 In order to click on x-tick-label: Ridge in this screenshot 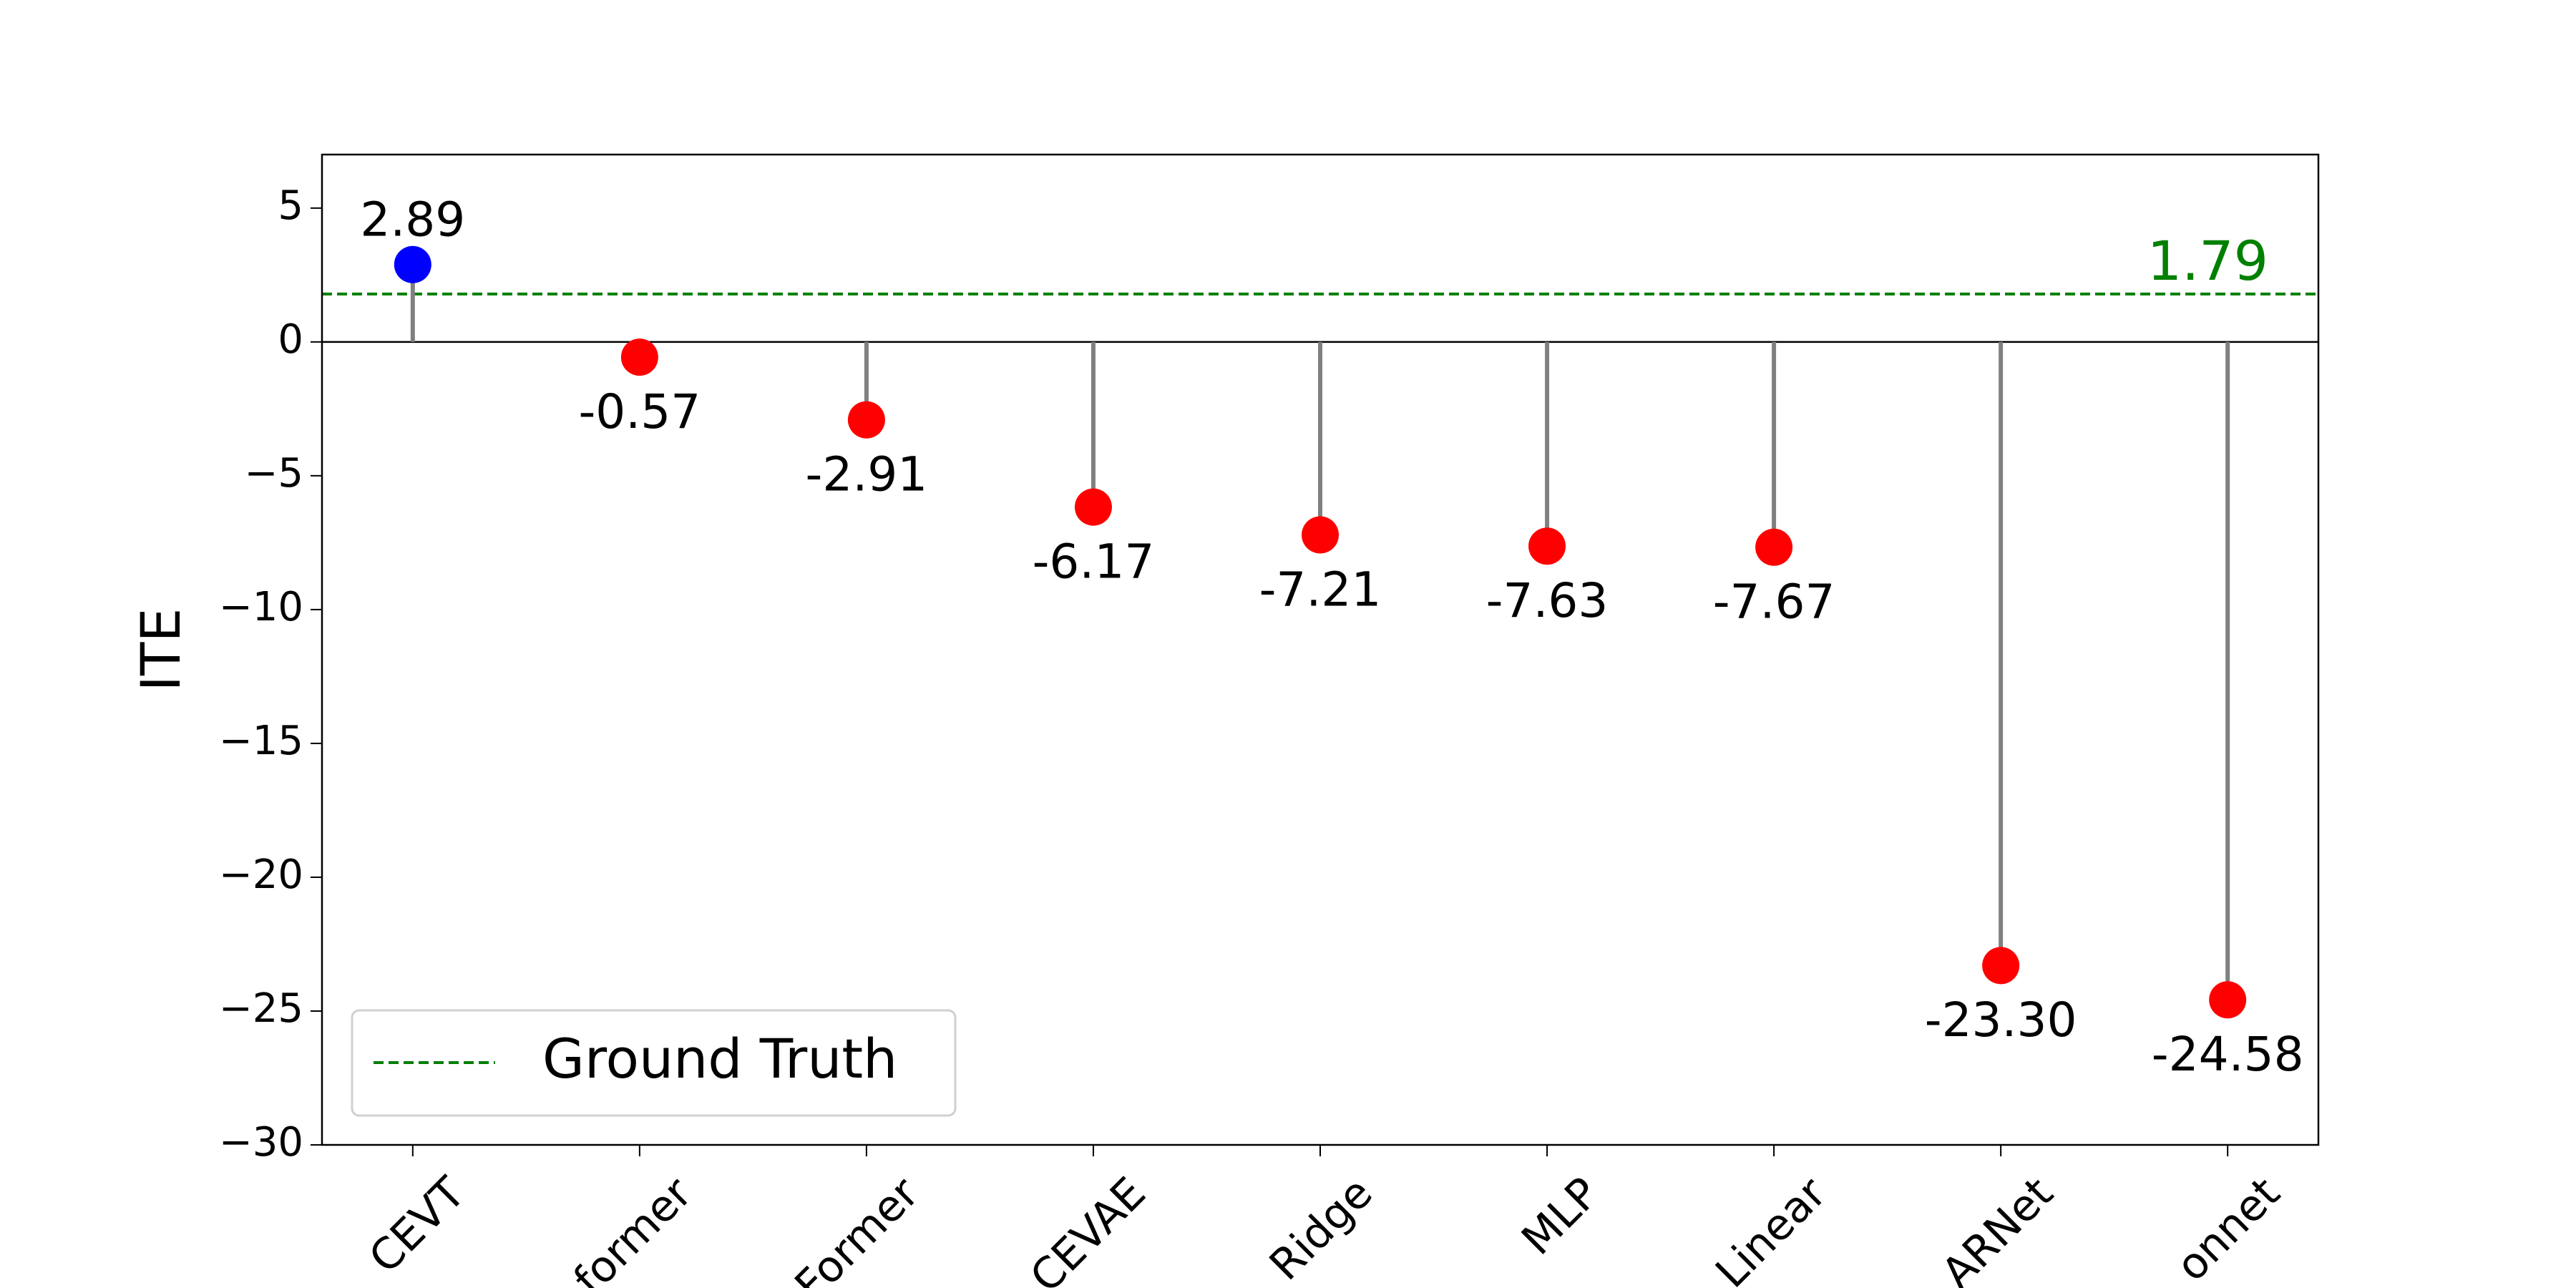, I will do `click(1321, 1228)`.